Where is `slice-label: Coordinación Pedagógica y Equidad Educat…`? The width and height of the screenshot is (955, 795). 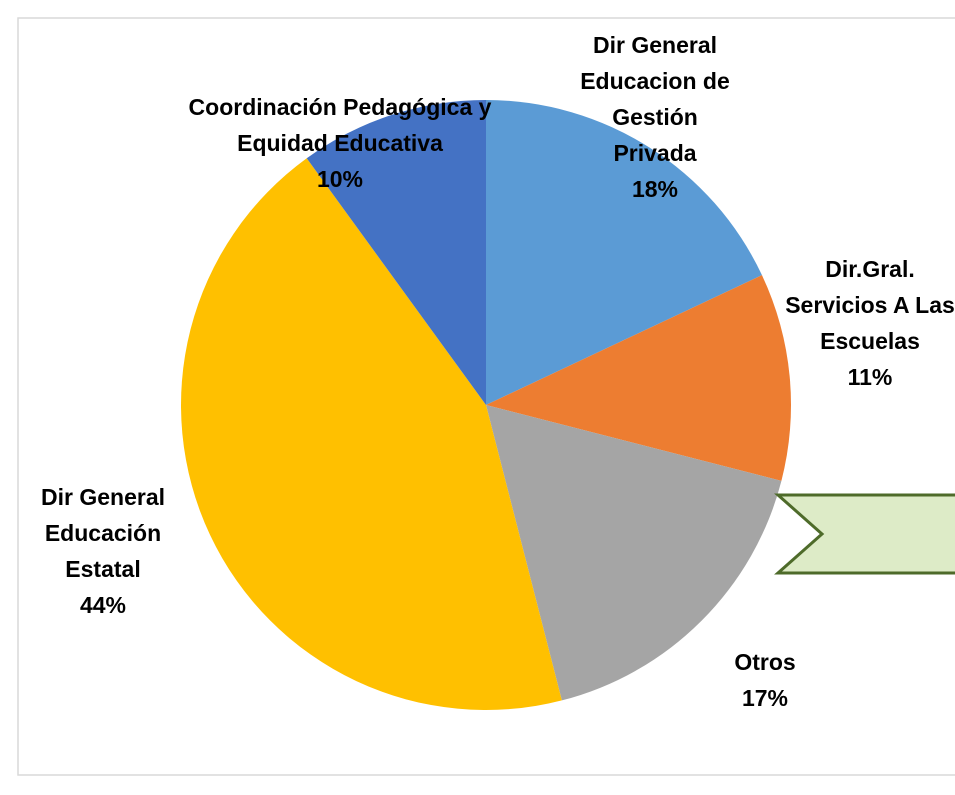 slice-label: Coordinación Pedagógica y Equidad Educat… is located at coordinates (340, 143).